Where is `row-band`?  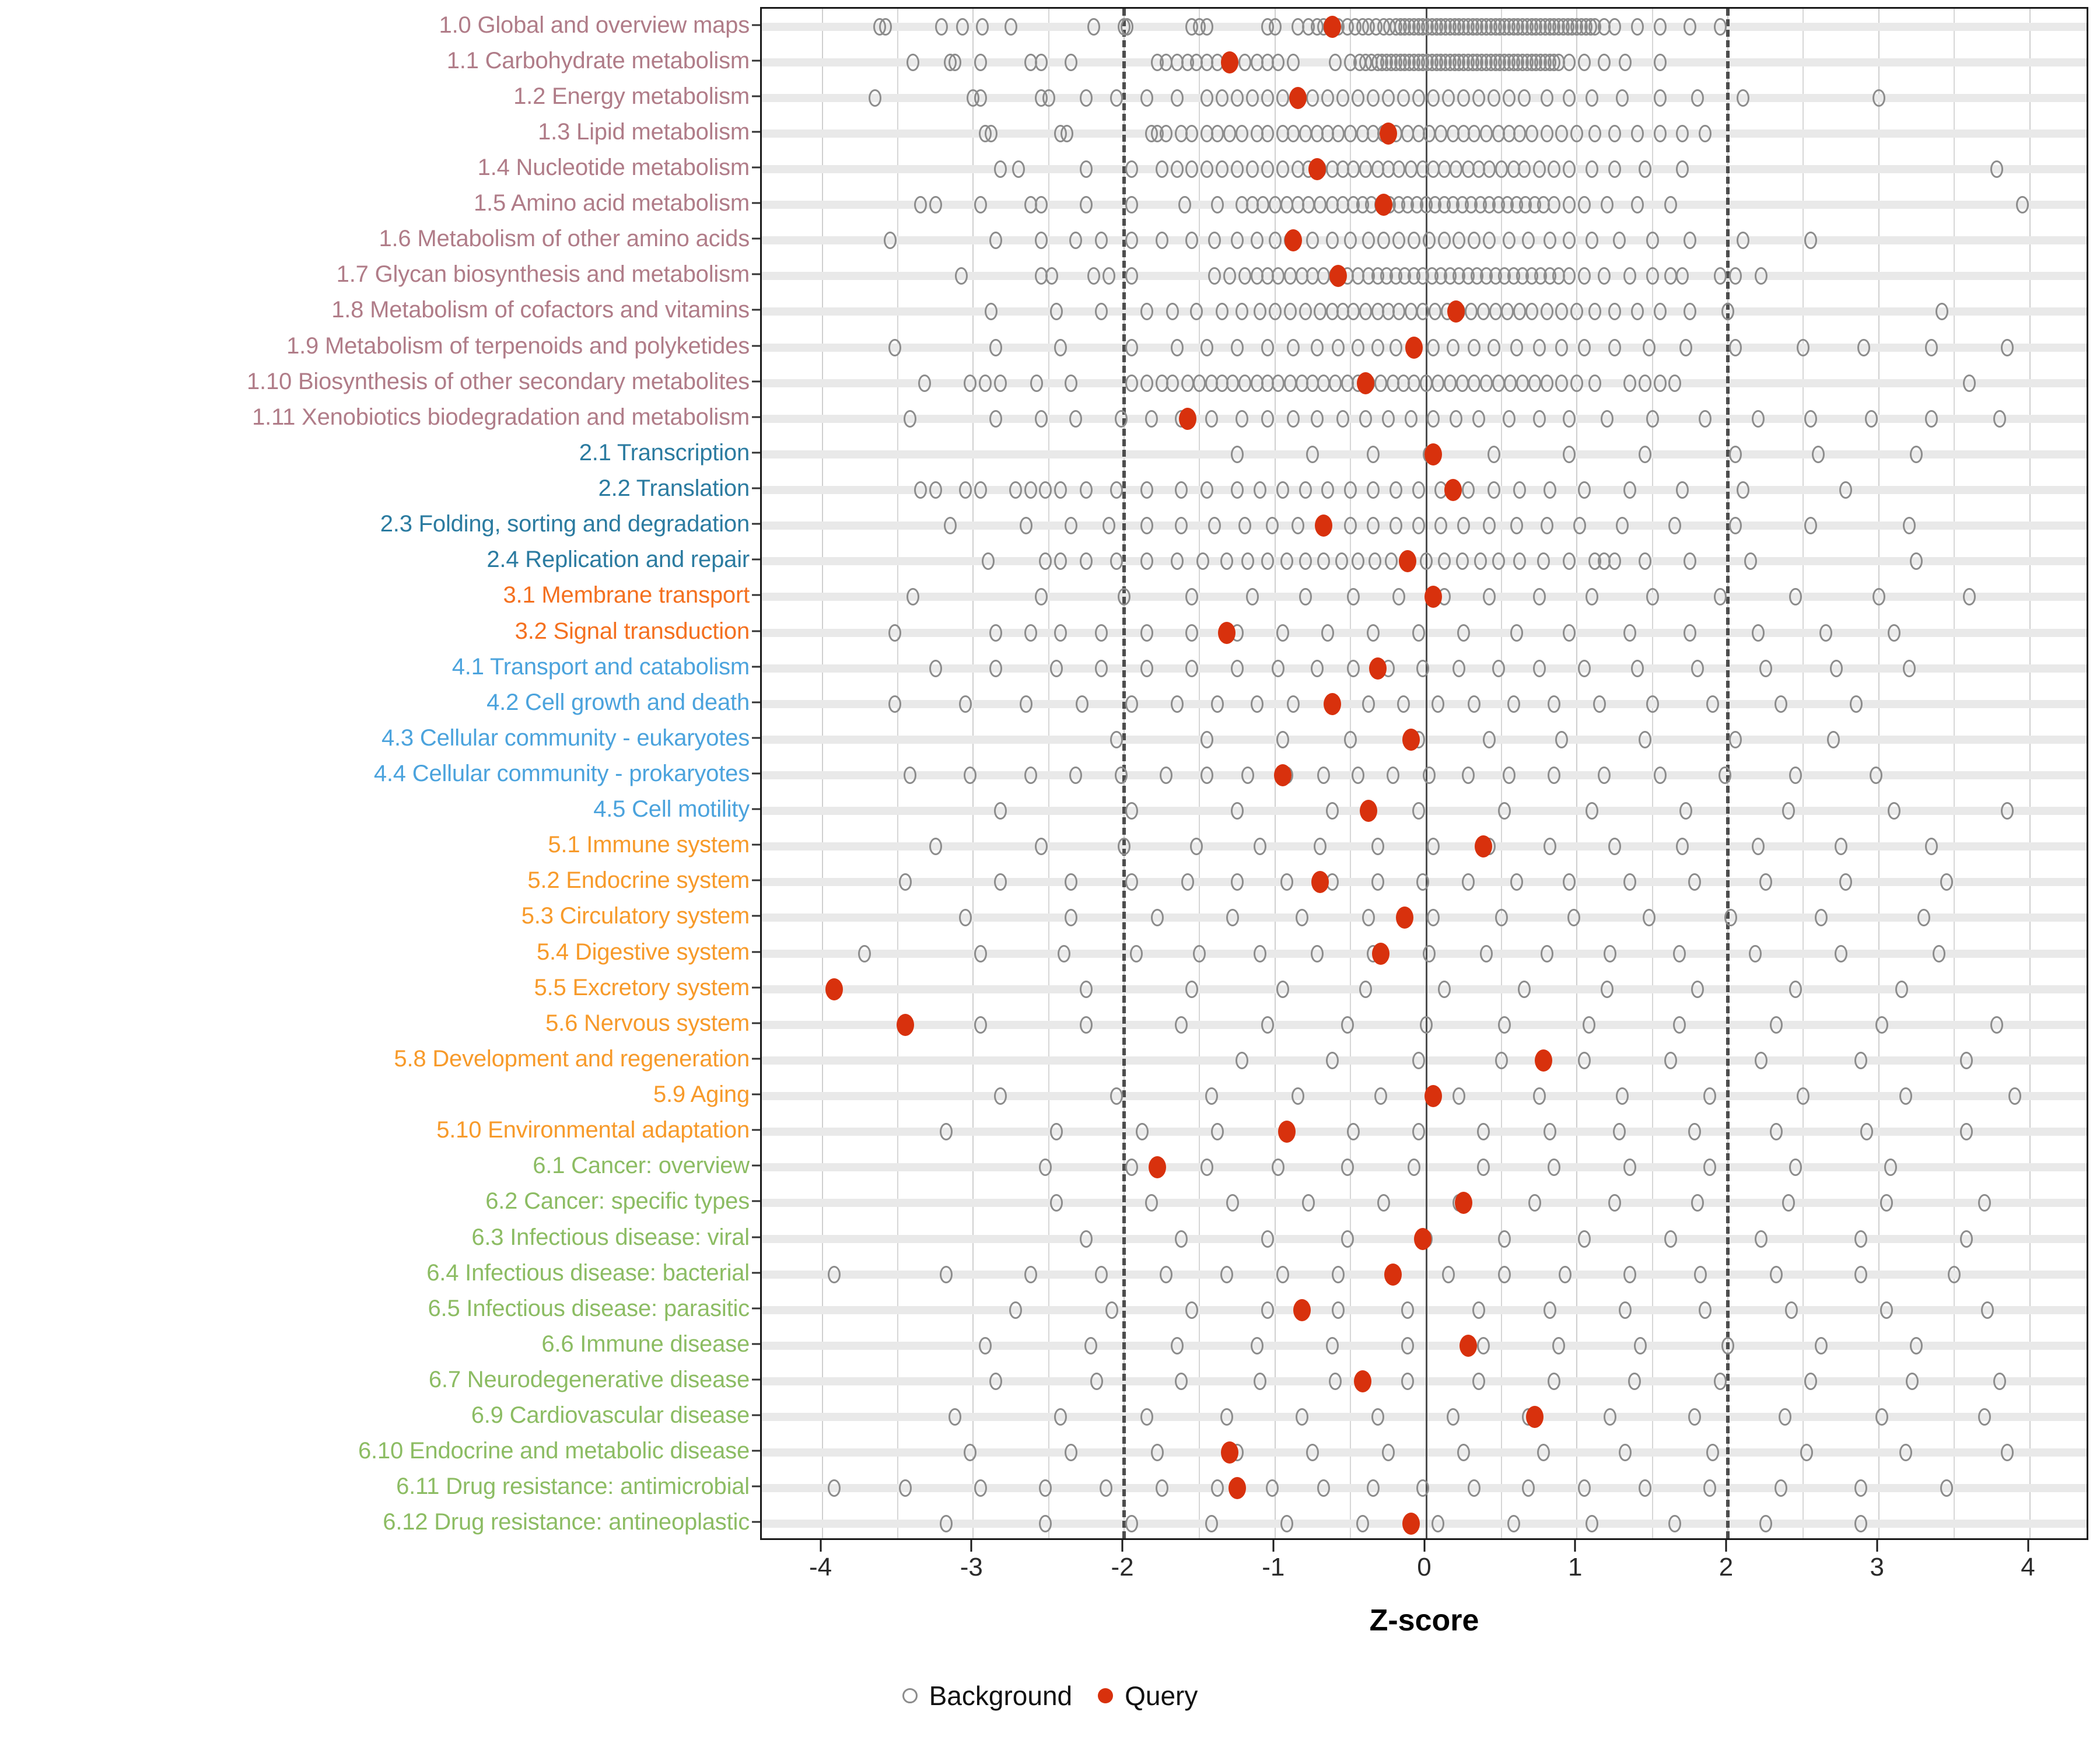
row-band is located at coordinates (1424, 846).